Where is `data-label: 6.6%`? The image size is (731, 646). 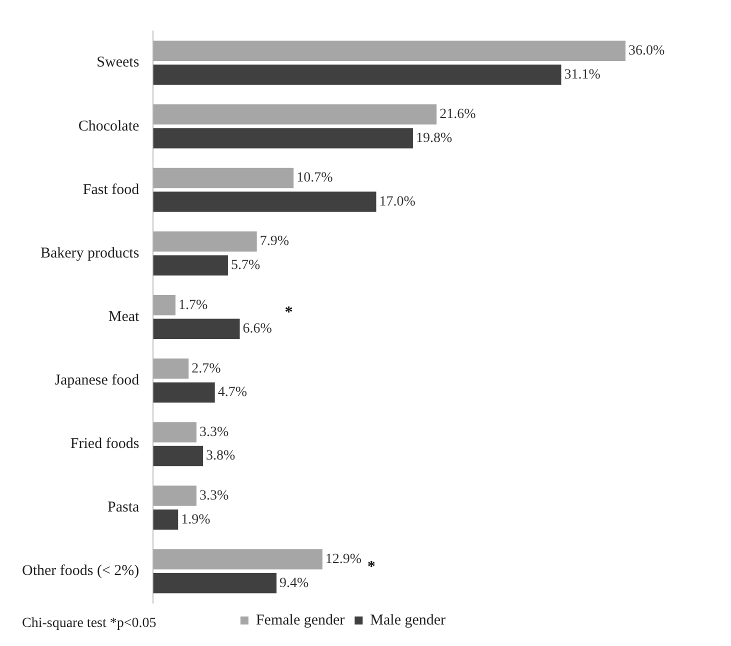
data-label: 6.6% is located at coordinates (257, 329).